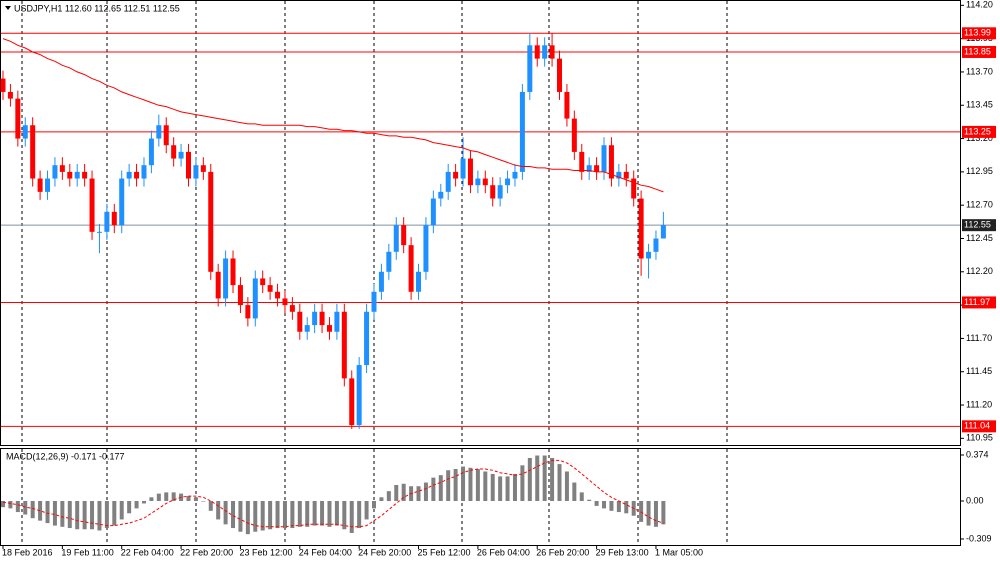  I want to click on y-tick-label: 113.45, so click(979, 105).